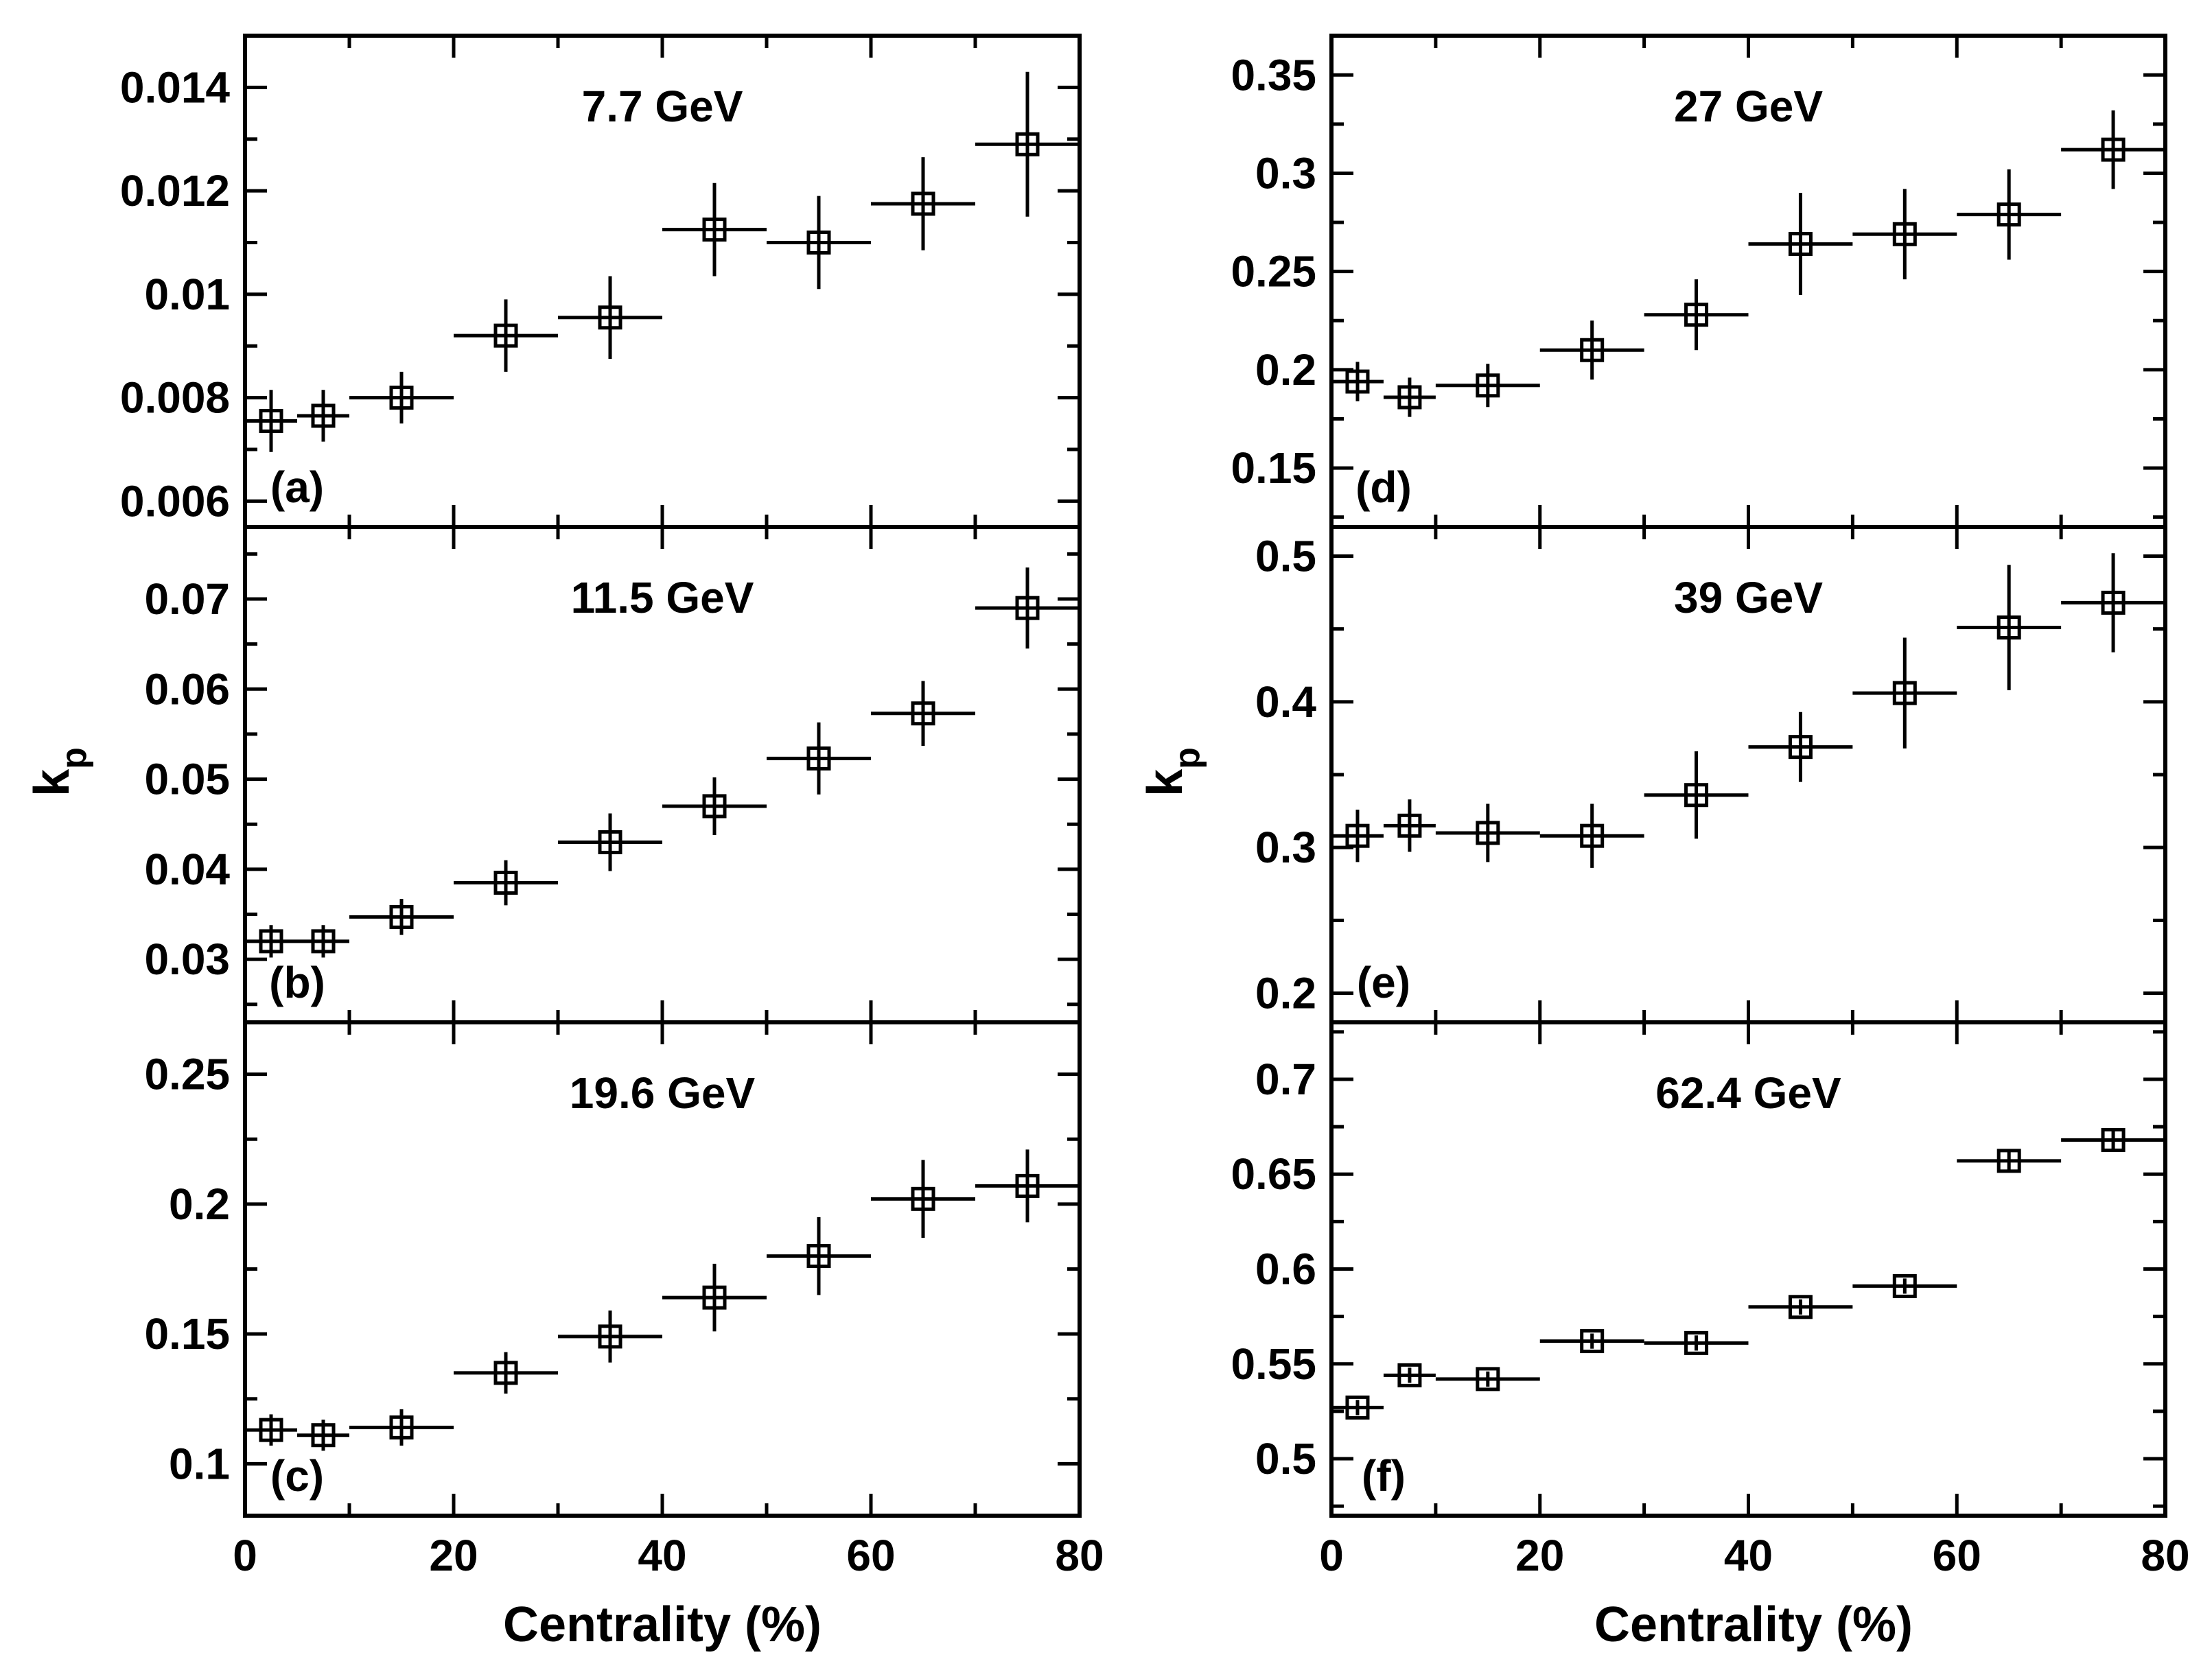 The height and width of the screenshot is (1668, 2212). I want to click on y-tick-label: 0.05, so click(187, 779).